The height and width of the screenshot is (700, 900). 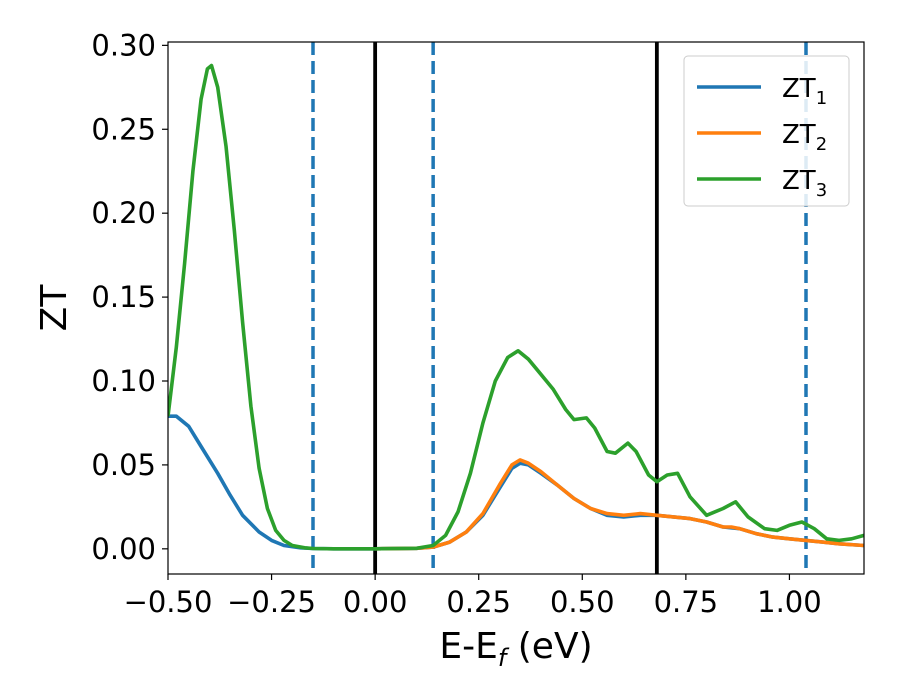 I want to click on x-axis-label: E-Ef (eV), so click(x=515, y=649).